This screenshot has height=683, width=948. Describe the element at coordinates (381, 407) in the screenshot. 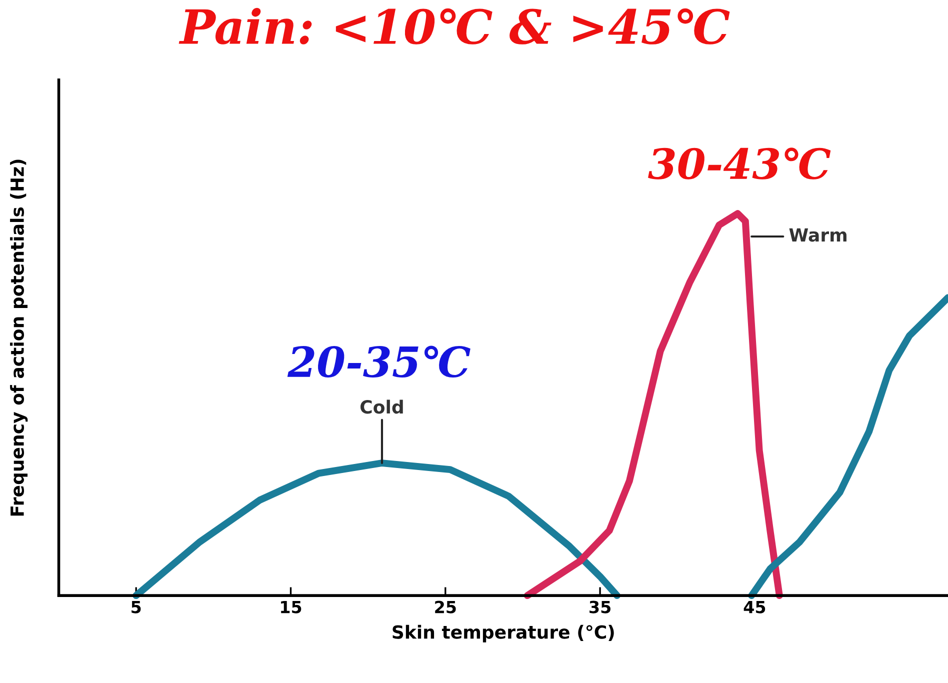

I see `text: Cold` at that location.